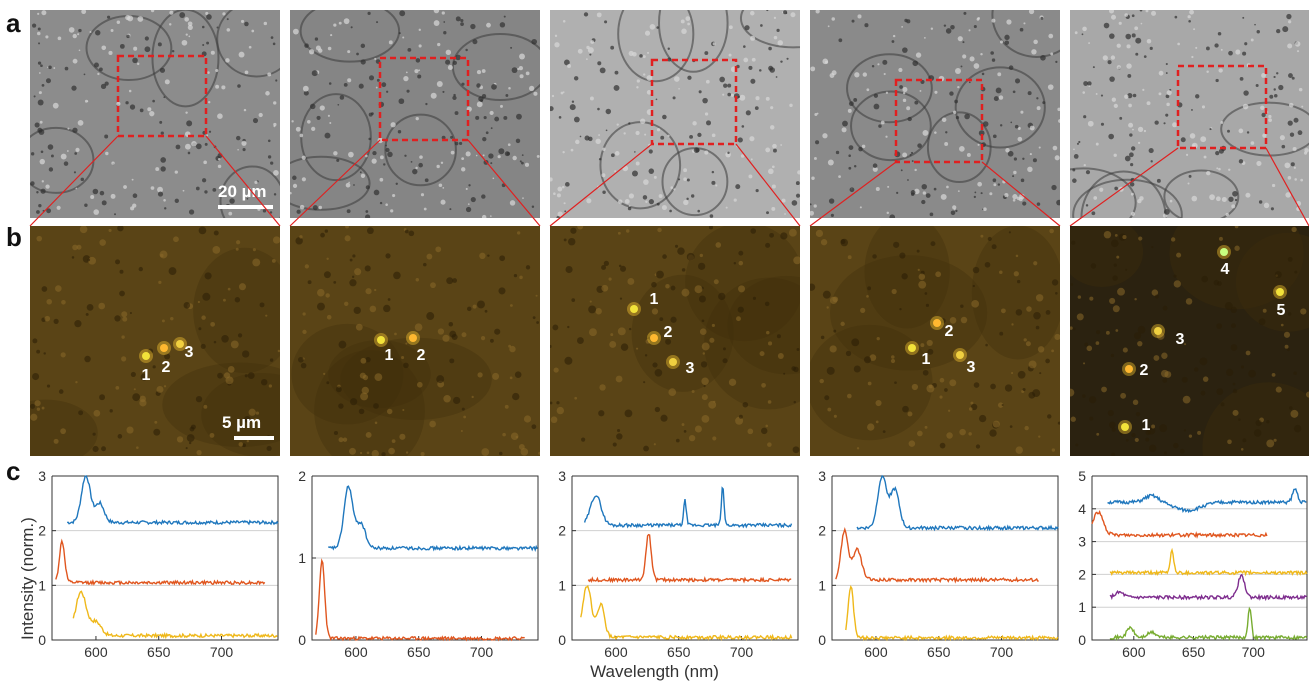  Describe the element at coordinates (1225, 269) in the screenshot. I see `particle-label-5-4: 4` at that location.